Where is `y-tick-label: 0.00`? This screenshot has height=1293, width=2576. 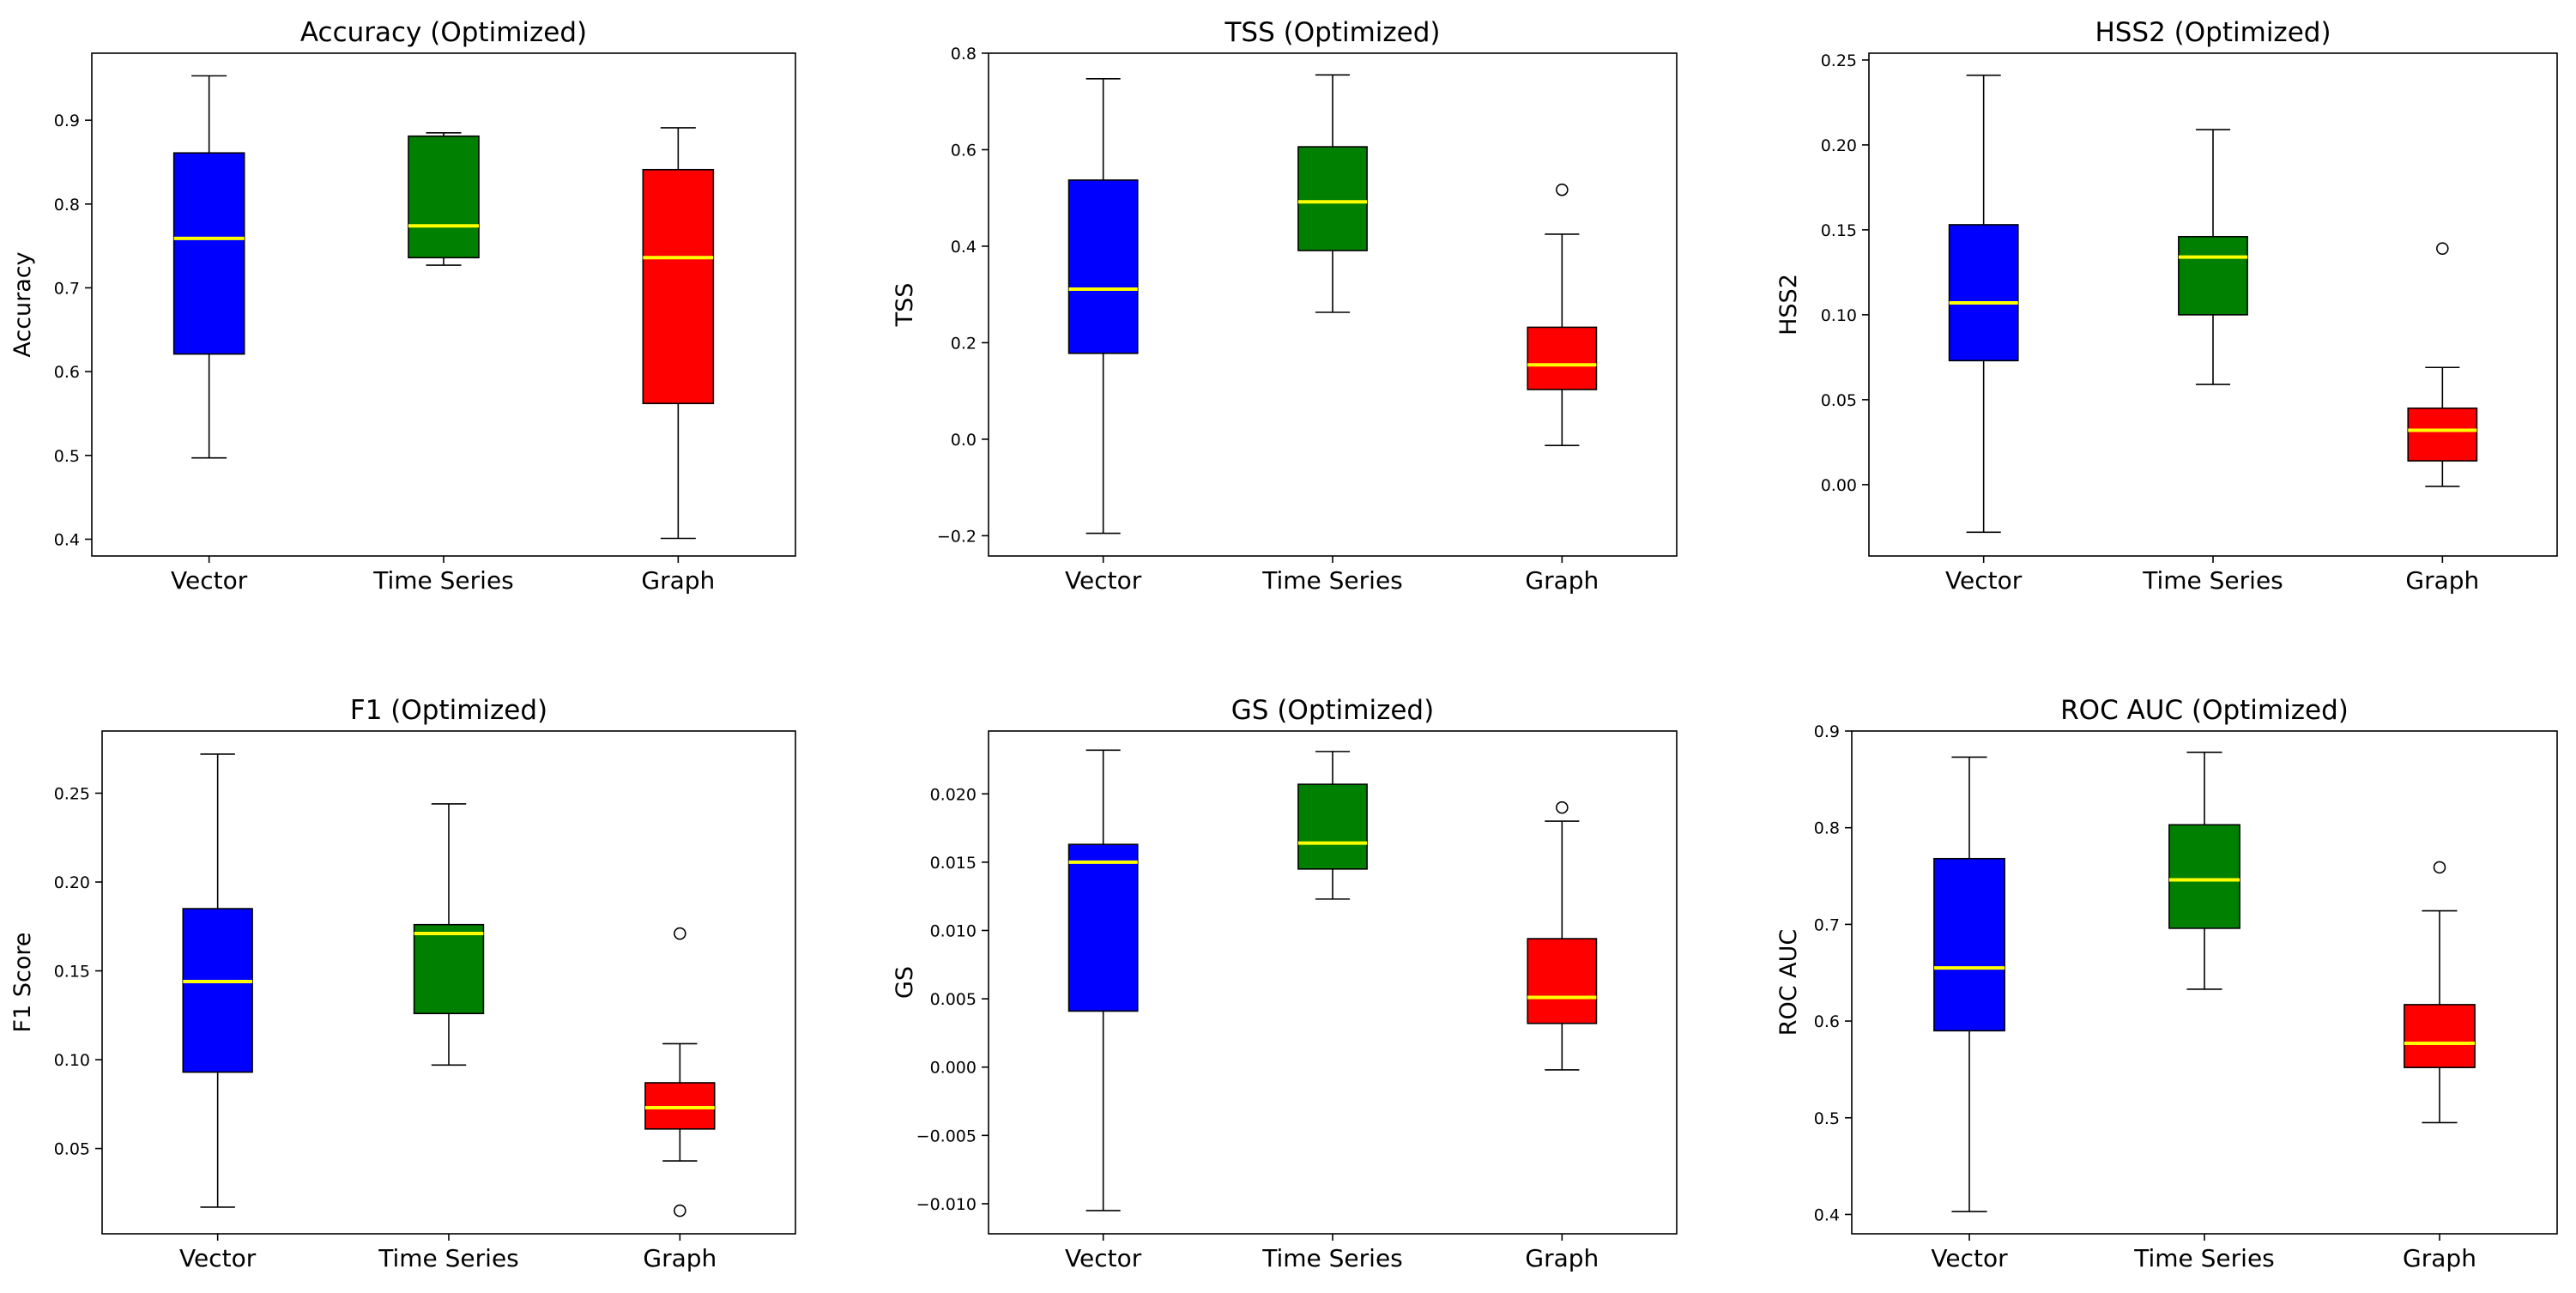
y-tick-label: 0.00 is located at coordinates (1839, 485).